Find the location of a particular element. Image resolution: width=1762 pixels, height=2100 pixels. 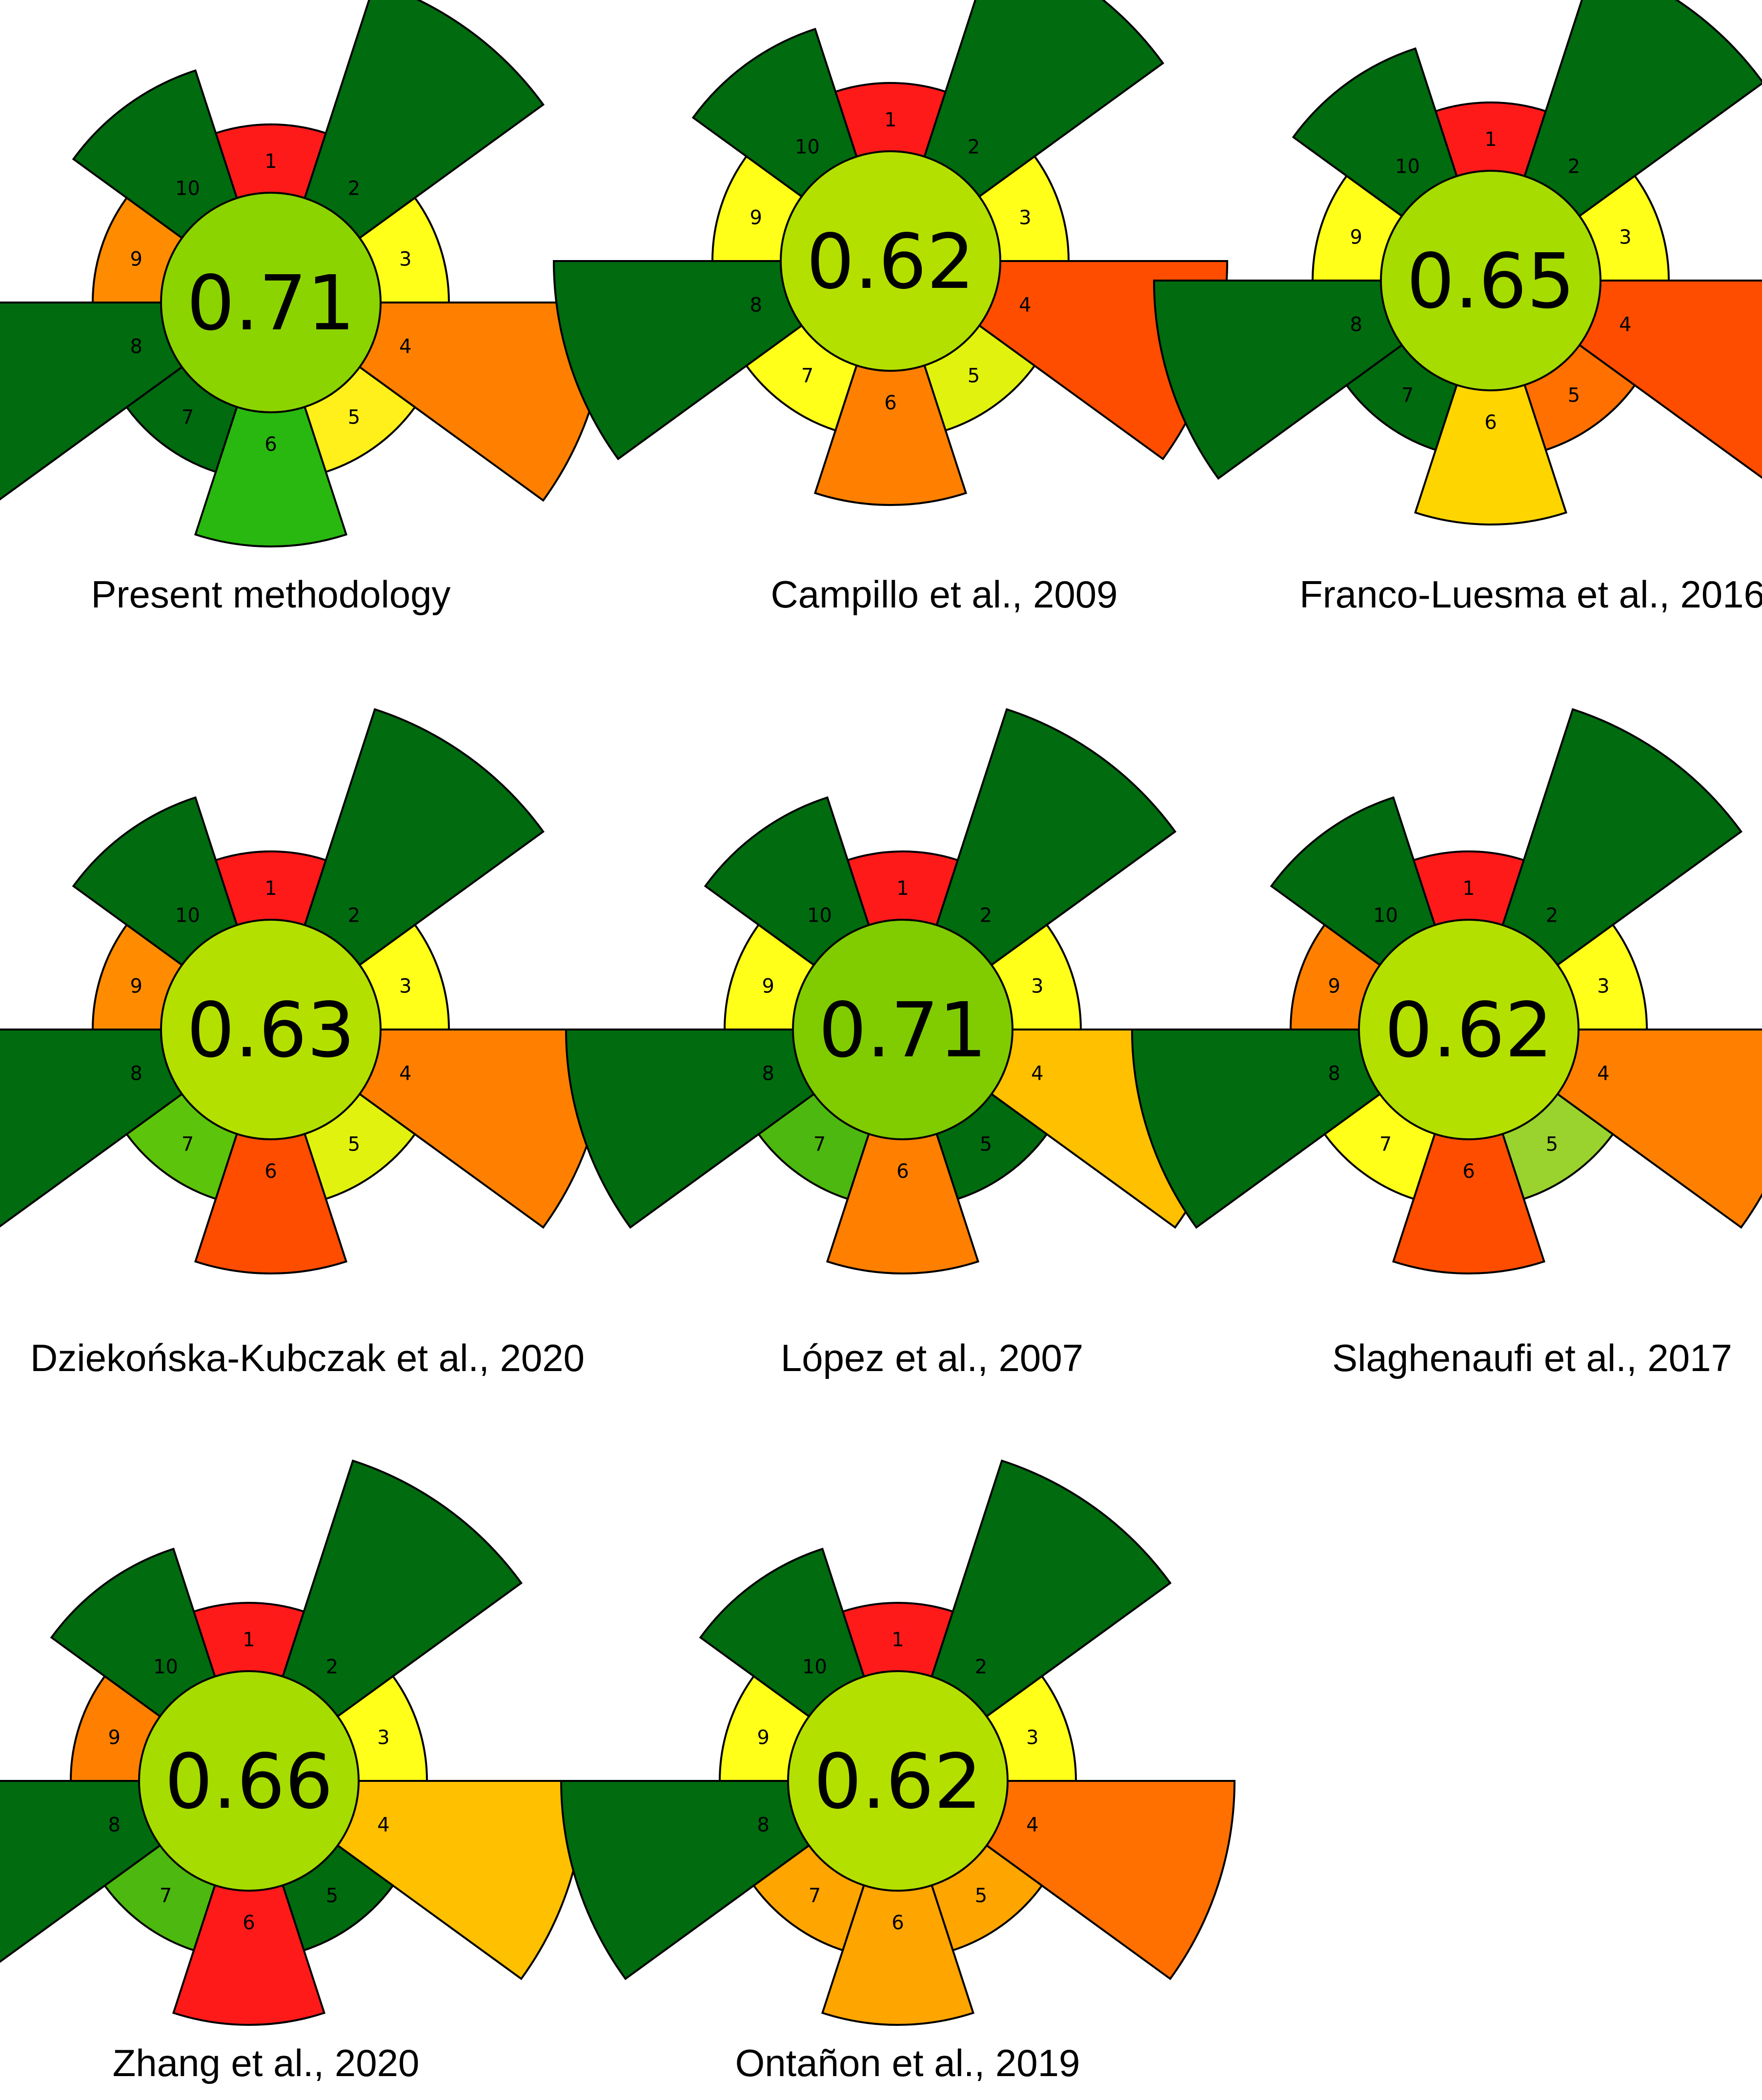

chart-caption: Franco-Luesma et al., 2016 is located at coordinates (1531, 594).